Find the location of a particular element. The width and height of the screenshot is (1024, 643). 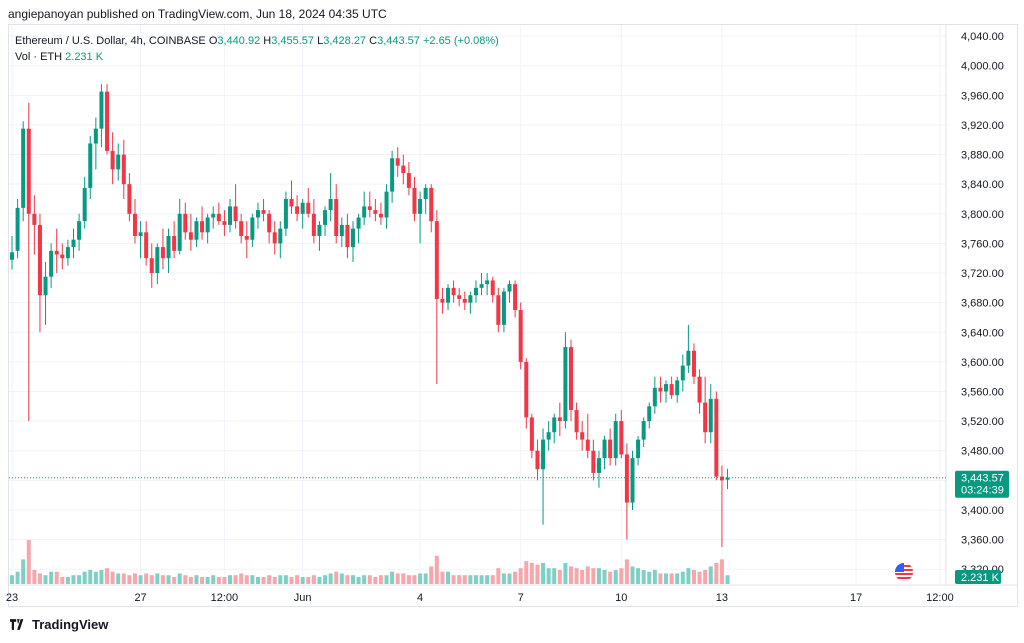

symbol-description: Ethereum / U.S. Dollar, 4h, COINBASE is located at coordinates (110, 41).